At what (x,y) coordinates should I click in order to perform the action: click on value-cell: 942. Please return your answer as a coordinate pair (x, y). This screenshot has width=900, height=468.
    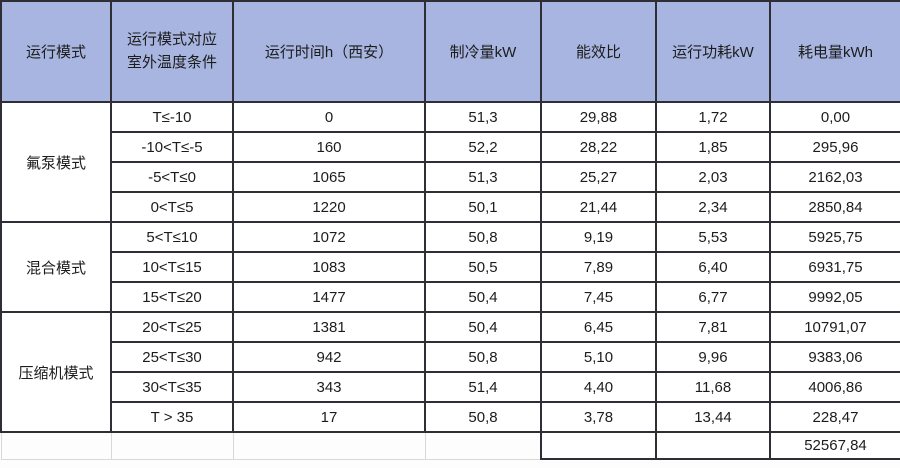
    Looking at the image, I should click on (329, 357).